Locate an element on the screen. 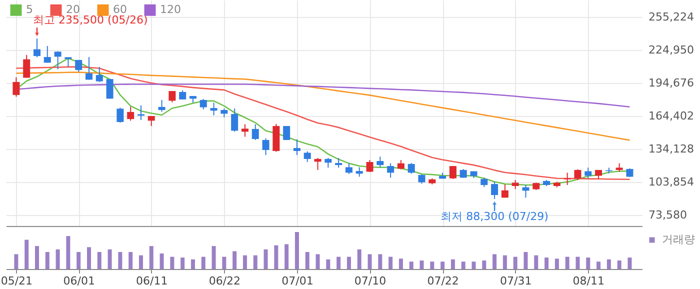  y-tick-label: 224,950 is located at coordinates (671, 49).